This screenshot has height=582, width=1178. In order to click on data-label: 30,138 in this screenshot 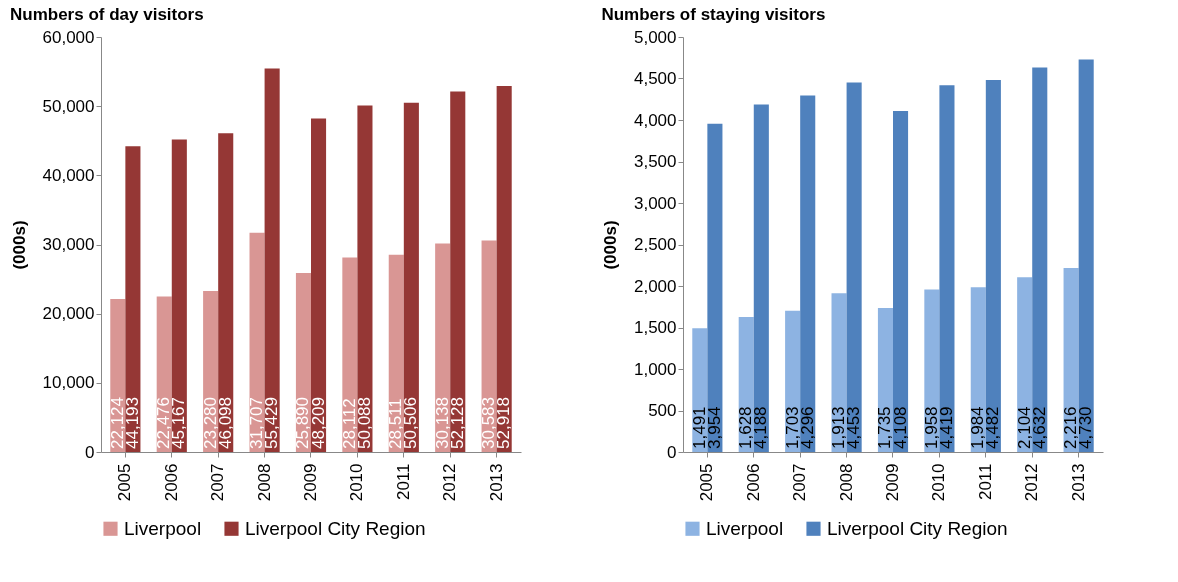, I will do `click(442, 423)`.